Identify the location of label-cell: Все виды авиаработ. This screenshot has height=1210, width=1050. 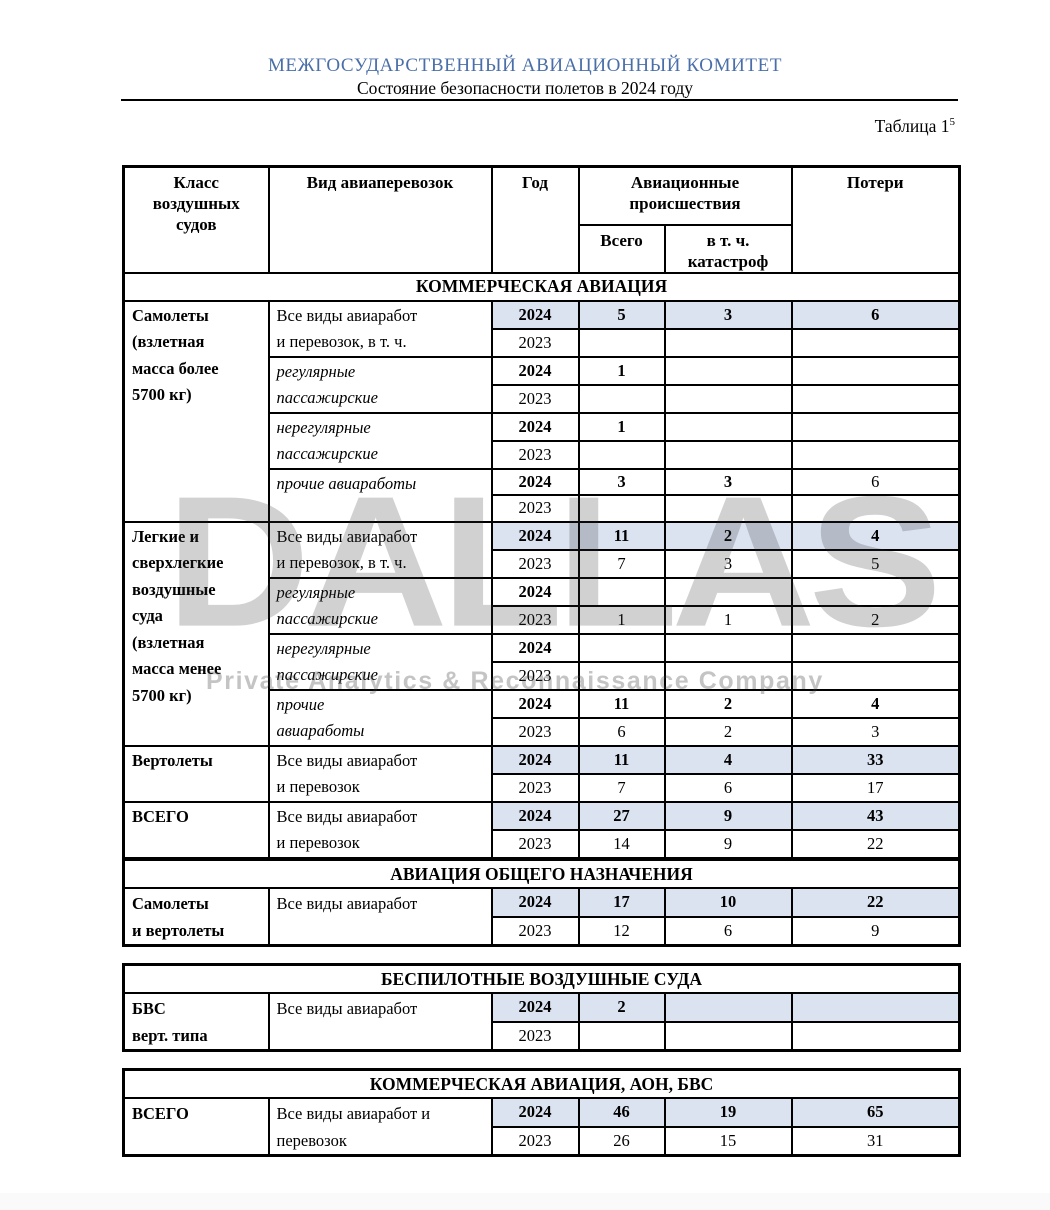
(380, 1022).